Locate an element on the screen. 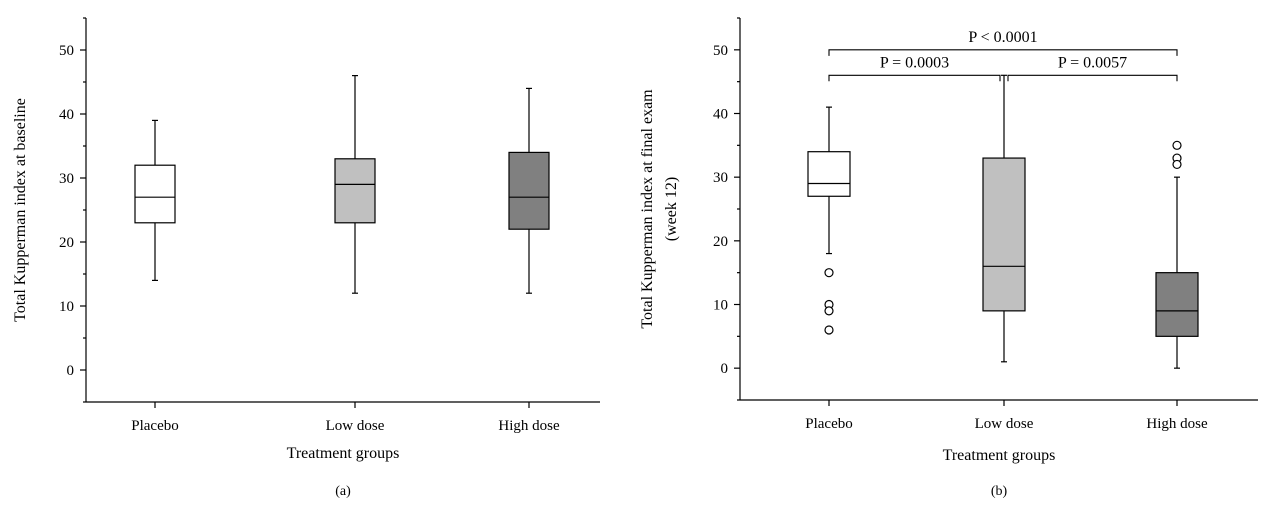  y-axis-title: Total Kupperman index at final exam is located at coordinates (647, 209).